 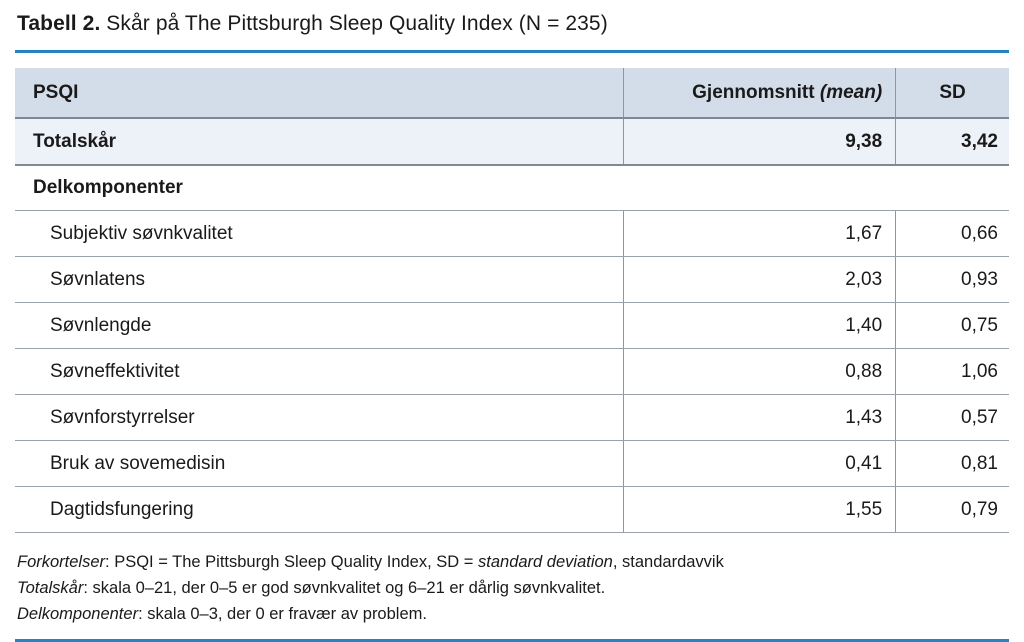 What do you see at coordinates (668, 562) in the screenshot?
I see `footnote-text: , standardavvik` at bounding box center [668, 562].